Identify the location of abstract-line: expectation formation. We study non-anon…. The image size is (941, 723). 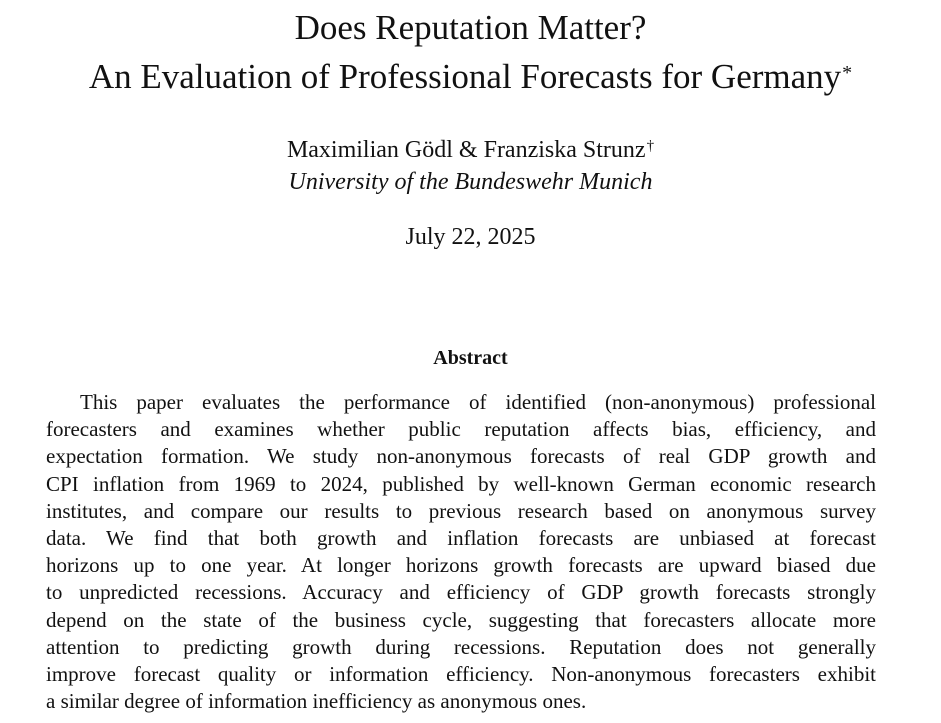
(461, 456).